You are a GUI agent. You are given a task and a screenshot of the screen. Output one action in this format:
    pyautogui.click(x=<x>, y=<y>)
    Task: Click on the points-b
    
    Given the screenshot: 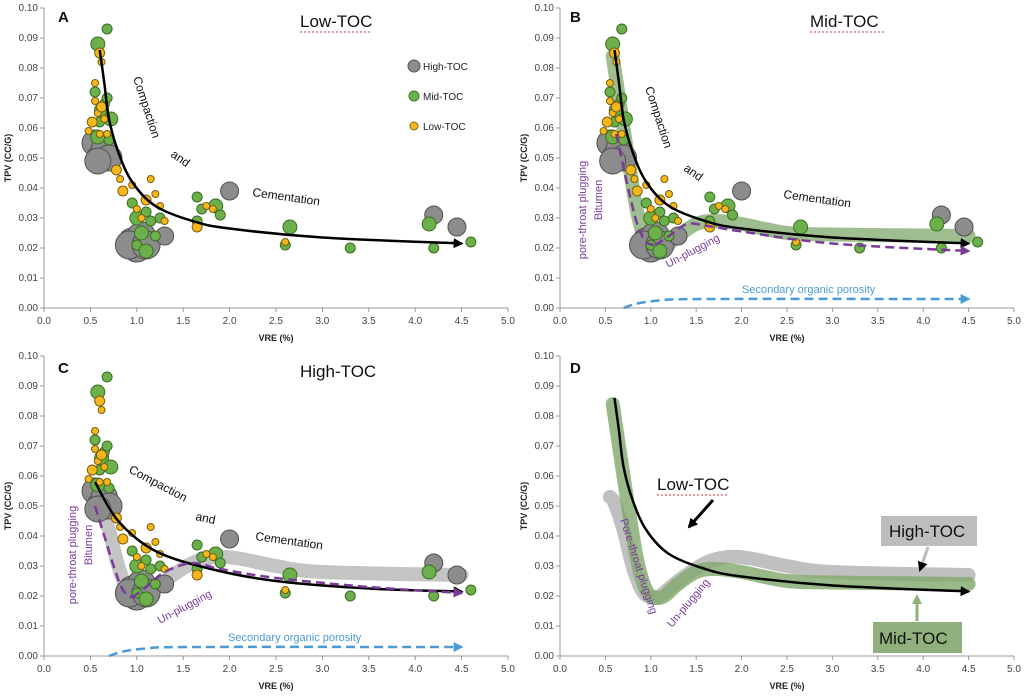 What is the action you would take?
    pyautogui.click(x=790, y=143)
    